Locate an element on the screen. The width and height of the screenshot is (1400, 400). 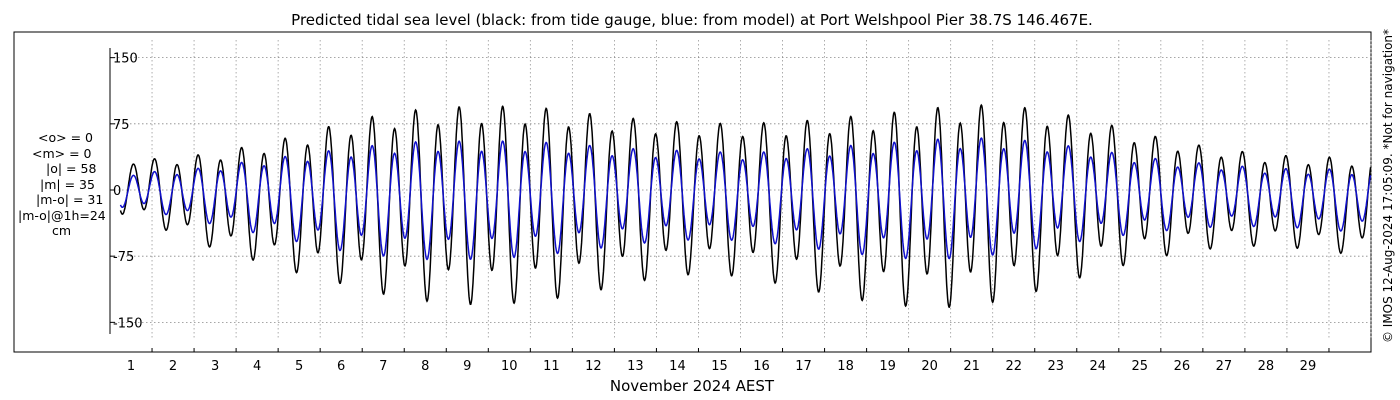
x-tick-label: 24 is located at coordinates (1098, 366).